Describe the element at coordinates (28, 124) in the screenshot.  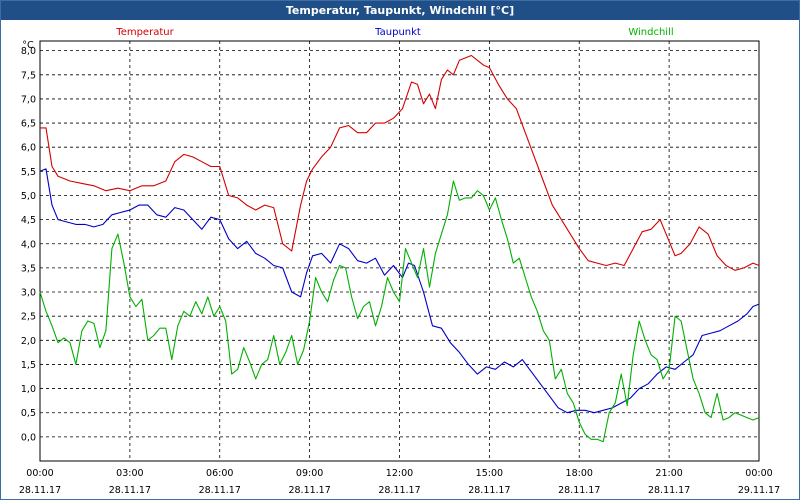
I see `y-tick-label: 6,5` at that location.